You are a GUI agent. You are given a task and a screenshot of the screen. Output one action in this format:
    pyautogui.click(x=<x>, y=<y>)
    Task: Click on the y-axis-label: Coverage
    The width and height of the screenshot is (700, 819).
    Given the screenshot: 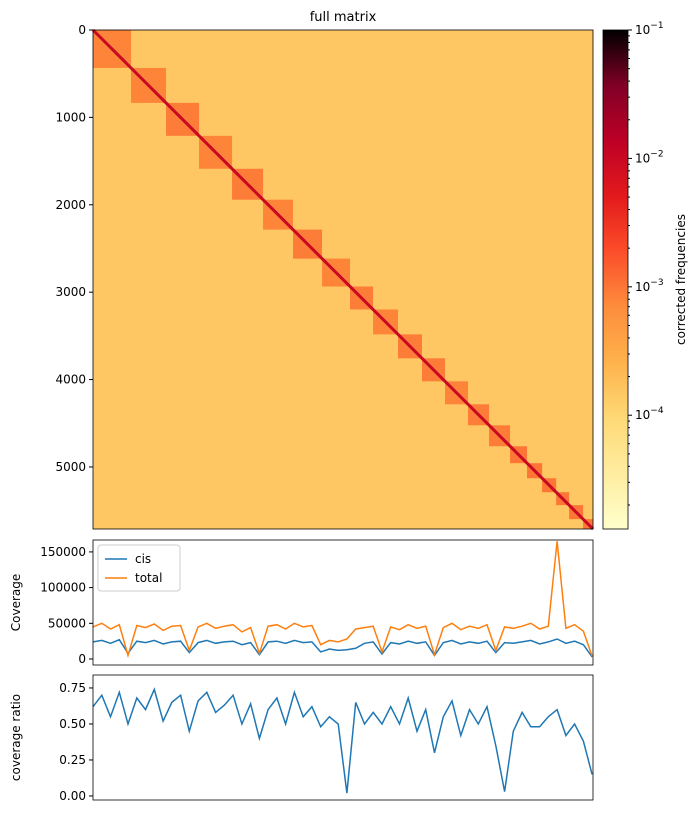 What is the action you would take?
    pyautogui.click(x=16, y=603)
    